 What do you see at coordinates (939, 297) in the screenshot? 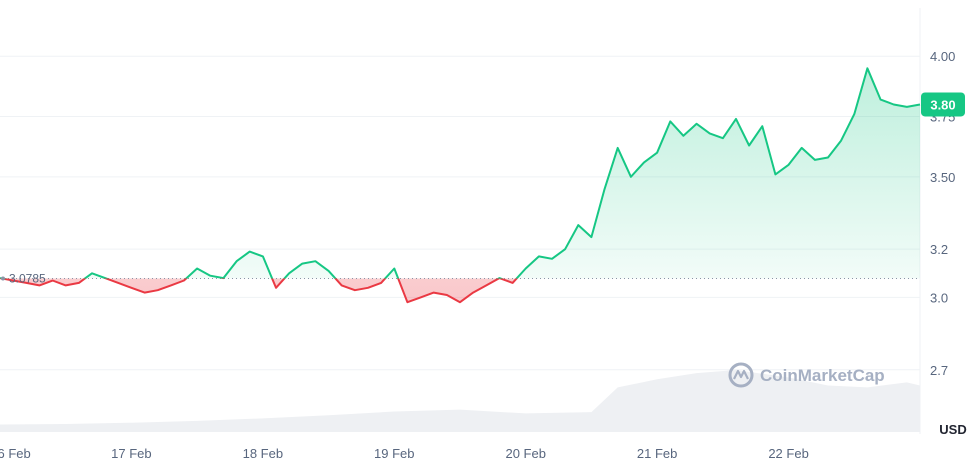
I see `y-tick-label: 3.0` at bounding box center [939, 297].